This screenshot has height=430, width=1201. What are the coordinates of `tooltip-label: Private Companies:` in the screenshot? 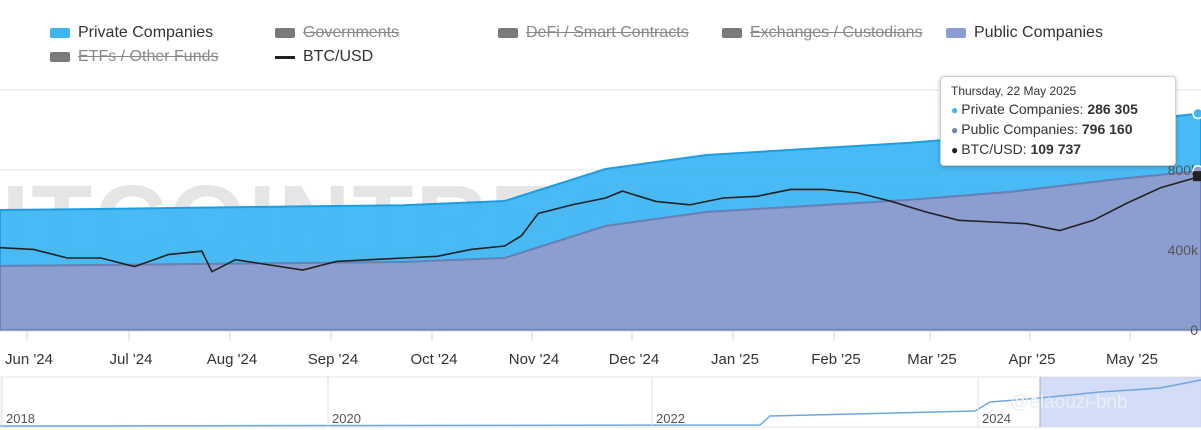 It's located at (1024, 109).